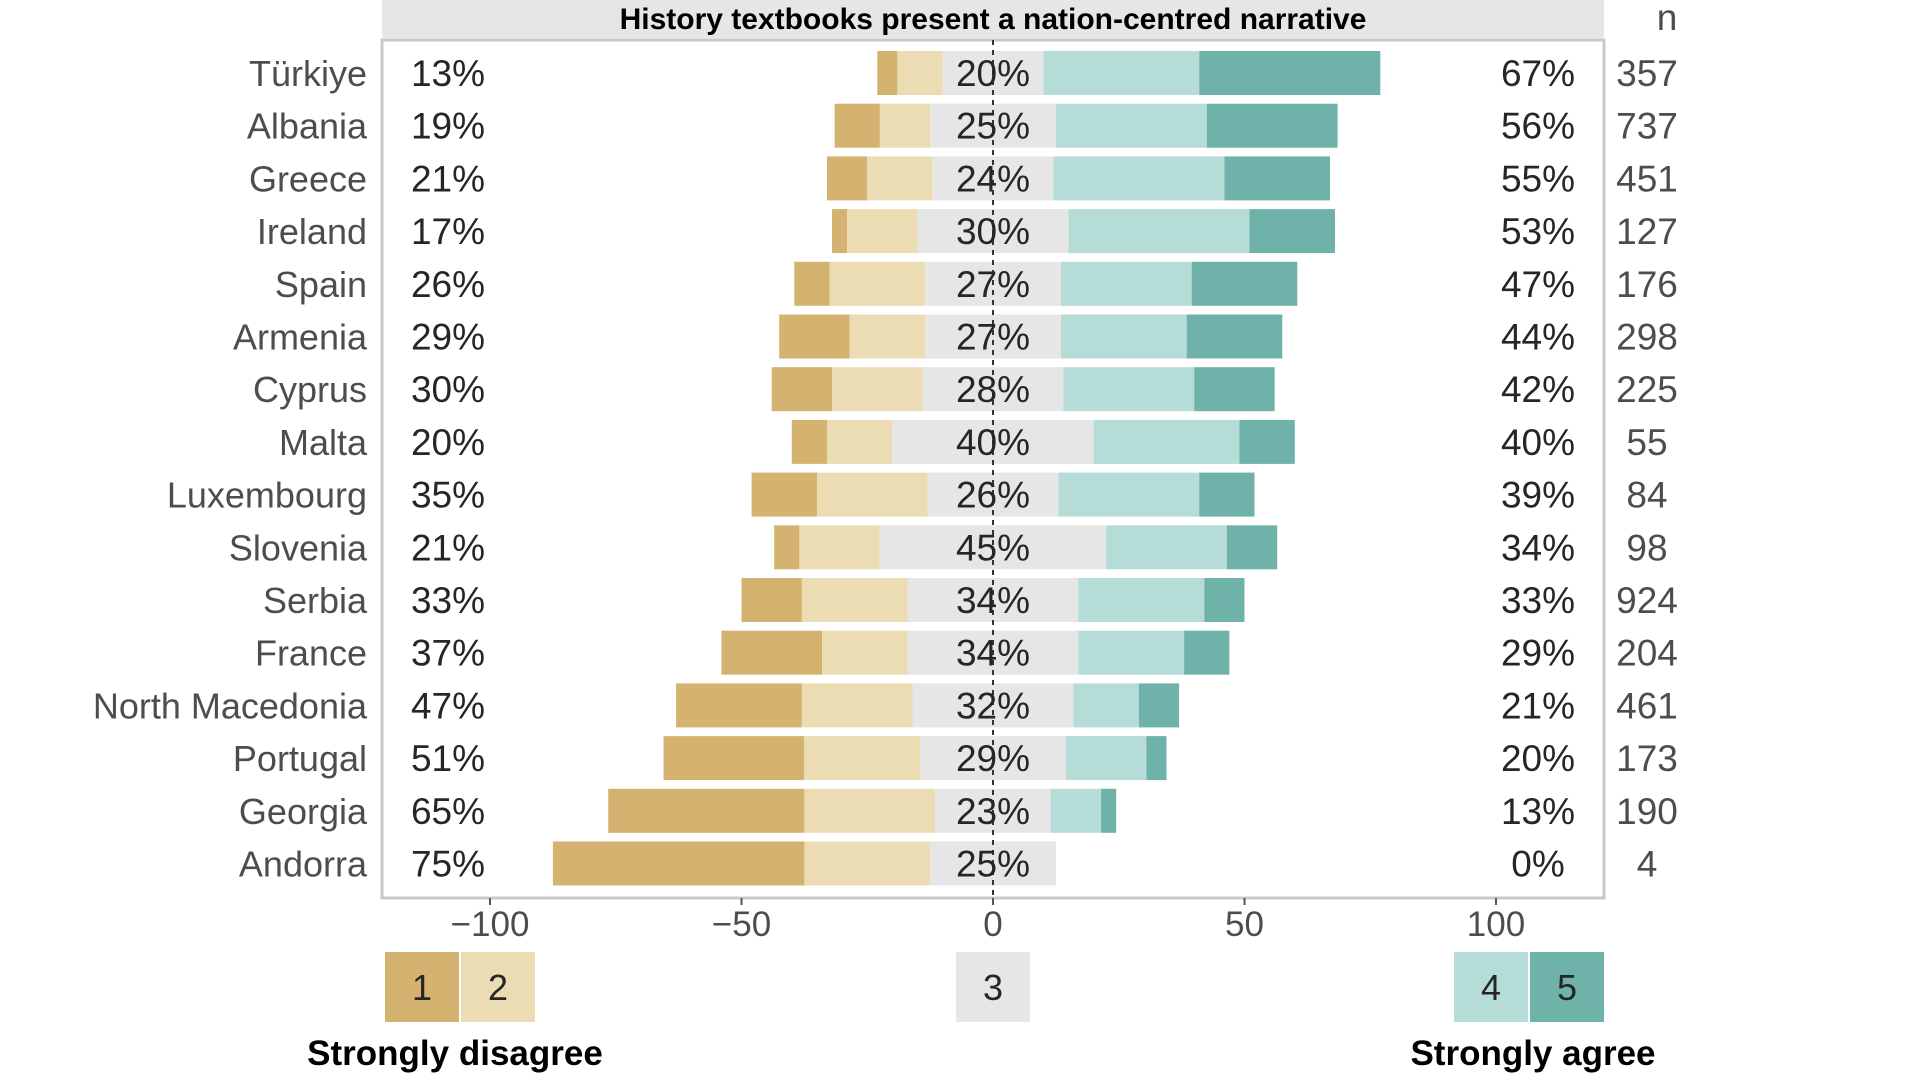 This screenshot has width=1920, height=1080. What do you see at coordinates (303, 864) in the screenshot?
I see `row-label-andorra: Andorra` at bounding box center [303, 864].